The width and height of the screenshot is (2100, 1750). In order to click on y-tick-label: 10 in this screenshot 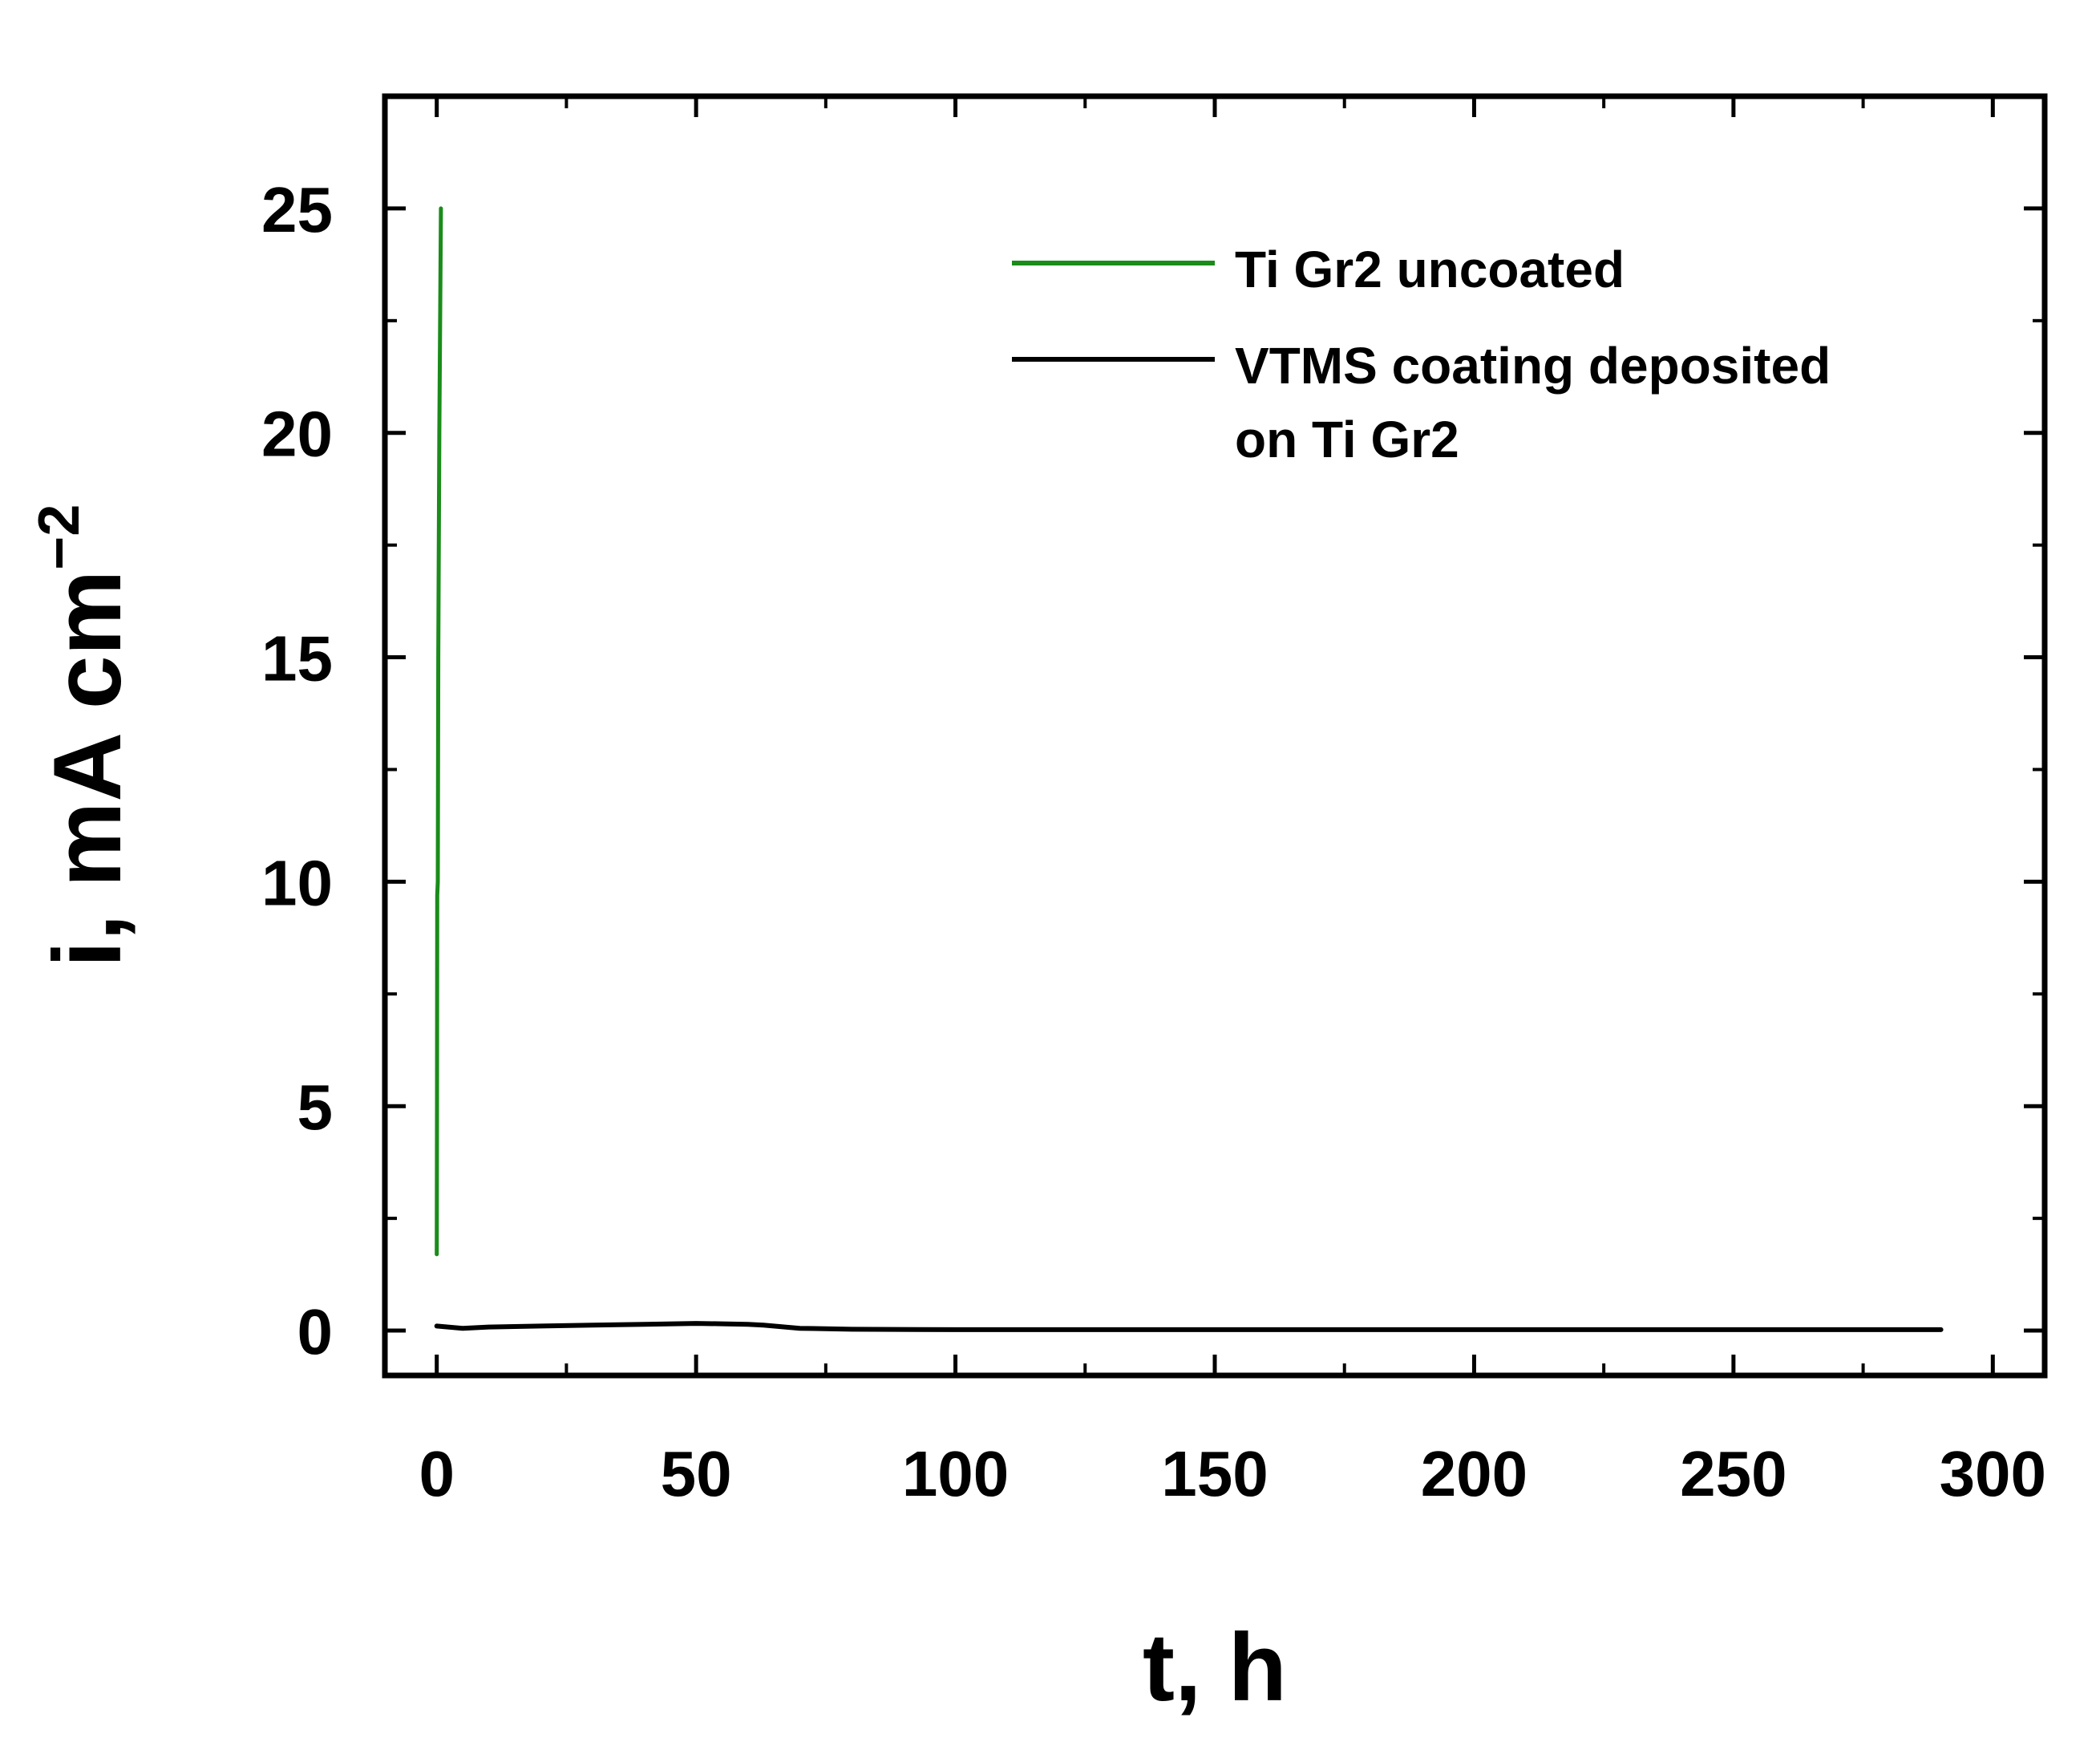, I will do `click(297, 883)`.